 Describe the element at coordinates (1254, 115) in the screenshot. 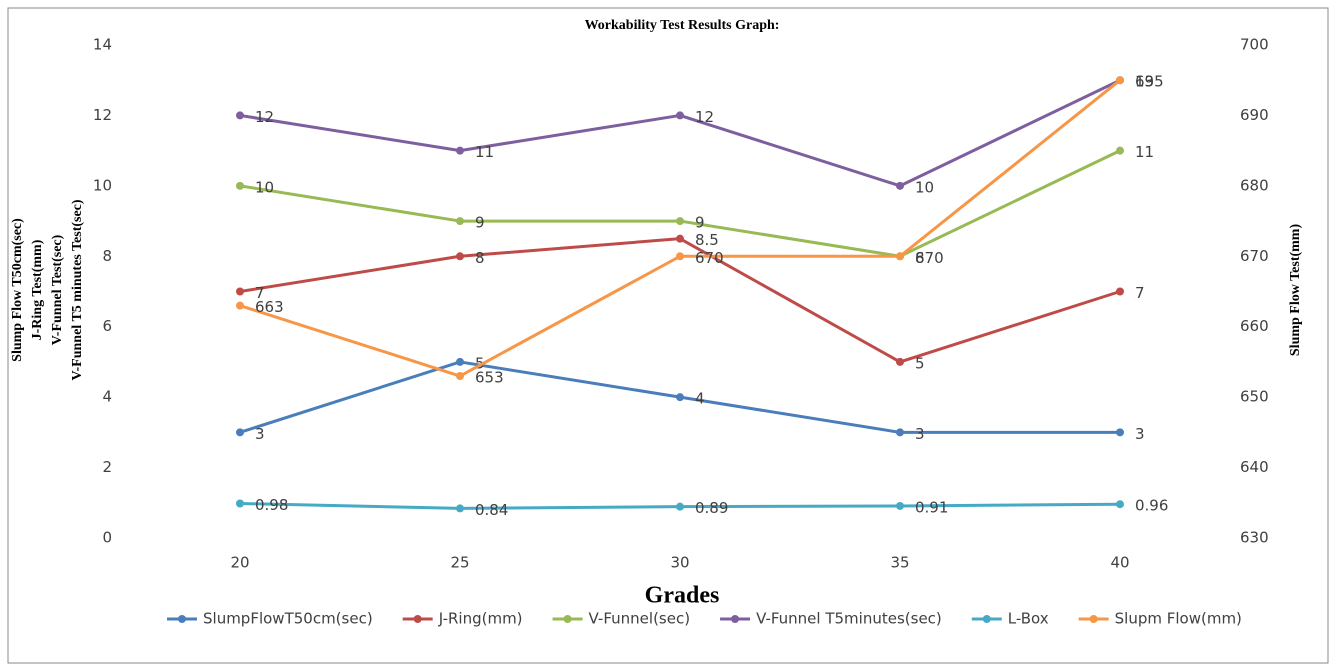

I see `y2-tick-label: 690` at that location.